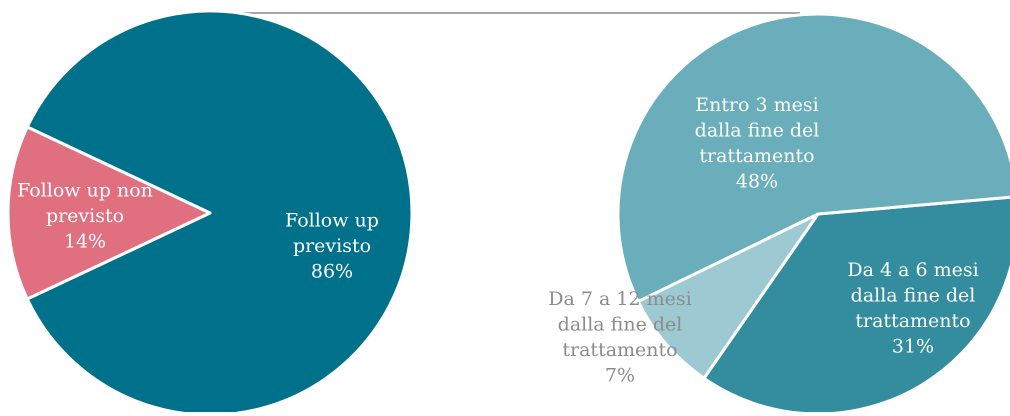 The width and height of the screenshot is (1010, 416). I want to click on slice-label-line: Follow up, so click(332, 221).